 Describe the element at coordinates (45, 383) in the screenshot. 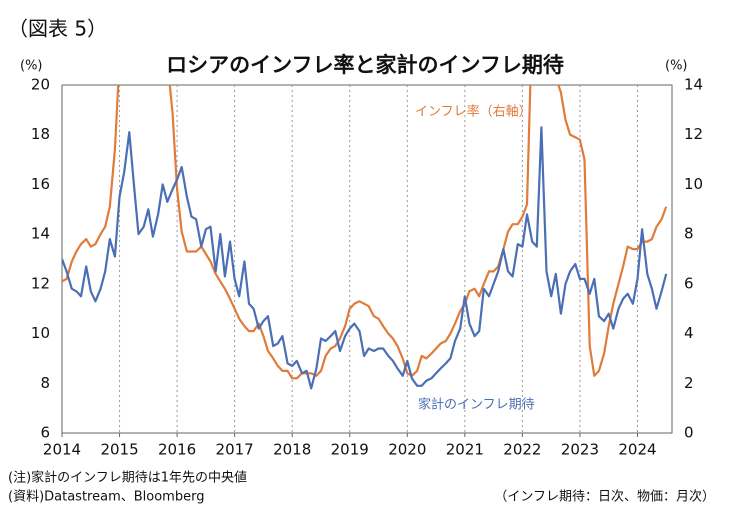

I see `y-tick-label: 8` at that location.